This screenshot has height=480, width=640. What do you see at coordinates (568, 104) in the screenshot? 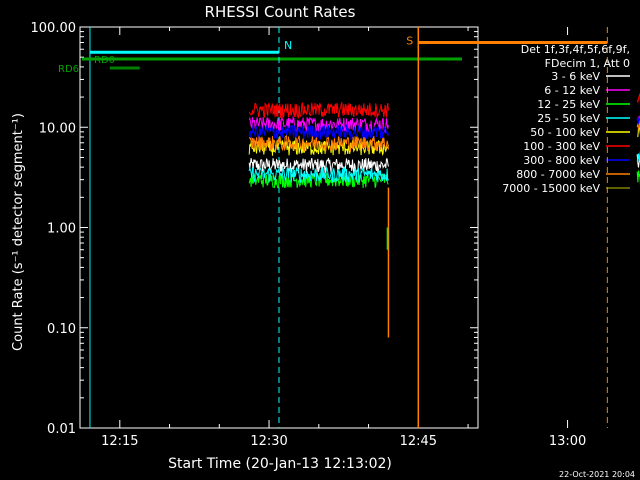
I see `legend-label: 12 - 25 keV` at bounding box center [568, 104].